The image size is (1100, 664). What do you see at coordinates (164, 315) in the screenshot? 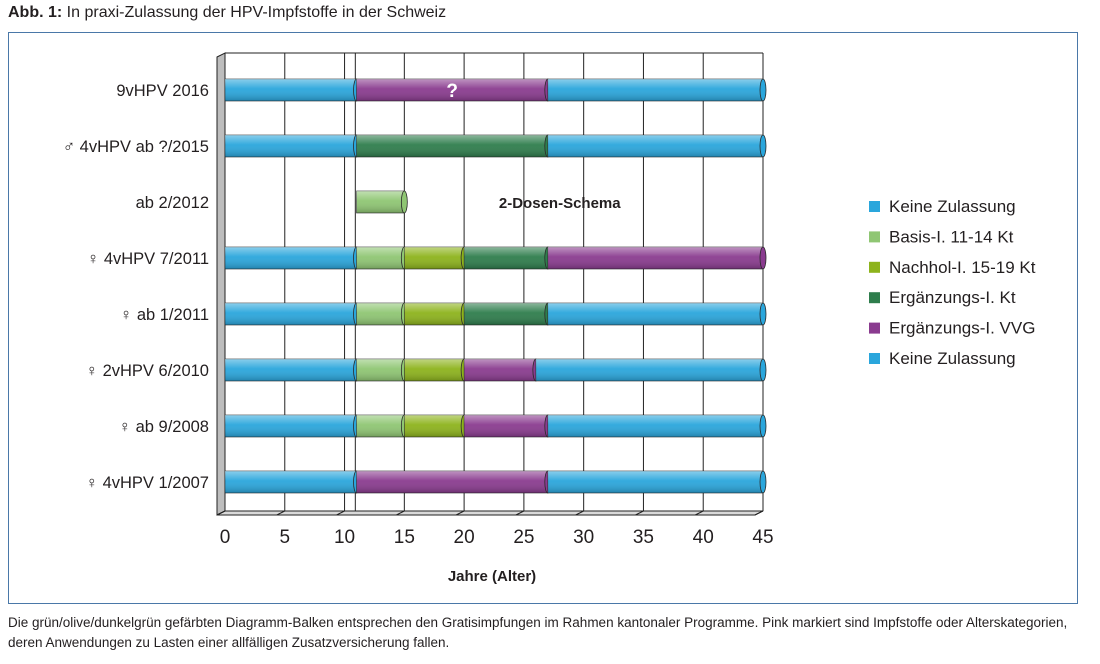
I see `y-tick-label: ♀ ab 1/2011` at bounding box center [164, 315].